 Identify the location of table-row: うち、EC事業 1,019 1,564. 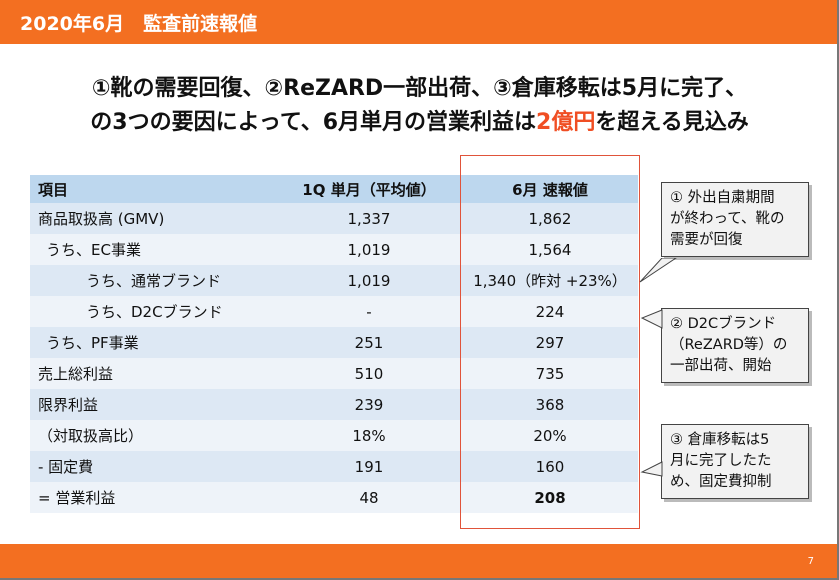
(334, 249).